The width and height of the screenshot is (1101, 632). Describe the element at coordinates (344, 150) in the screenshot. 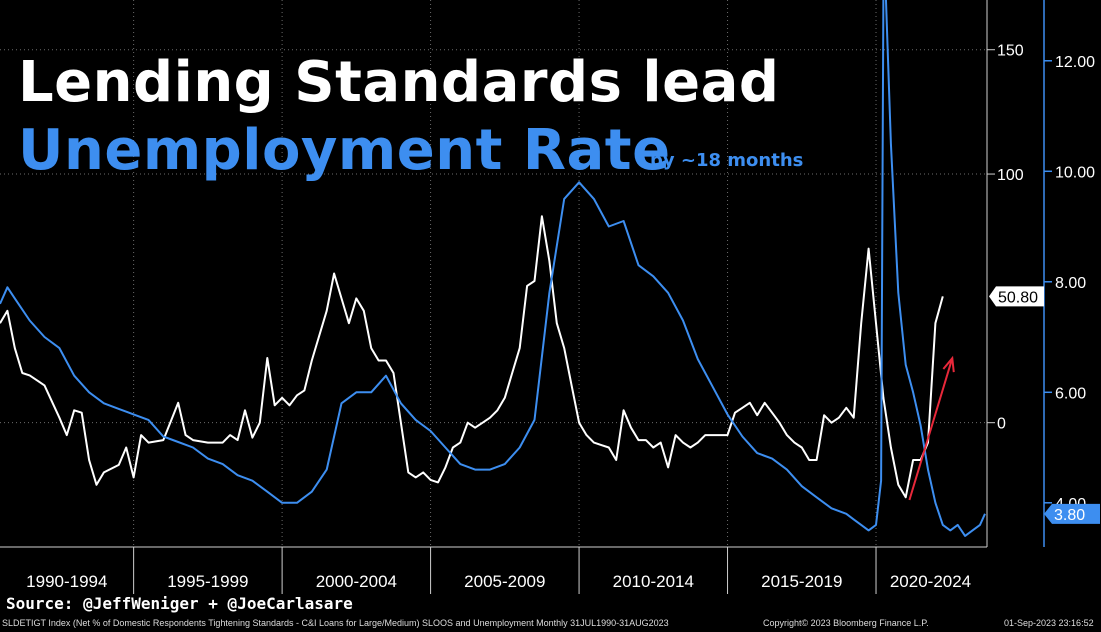

I see `chart-title-line2: Unemployment Rate` at that location.